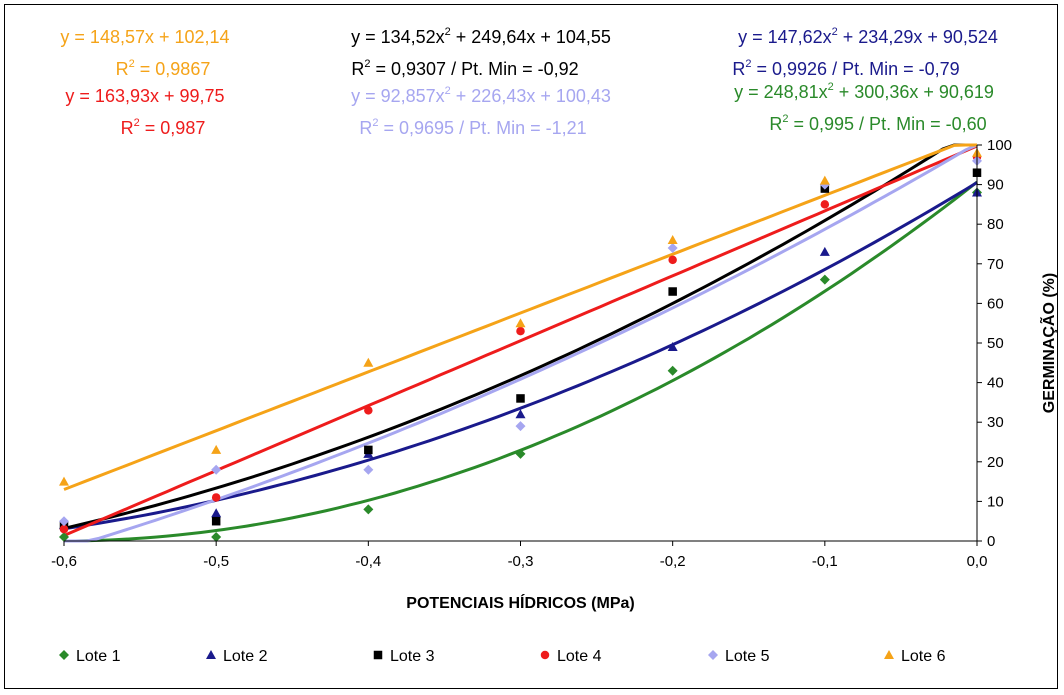  I want to click on equation-part: y = 248,81x, so click(781, 92).